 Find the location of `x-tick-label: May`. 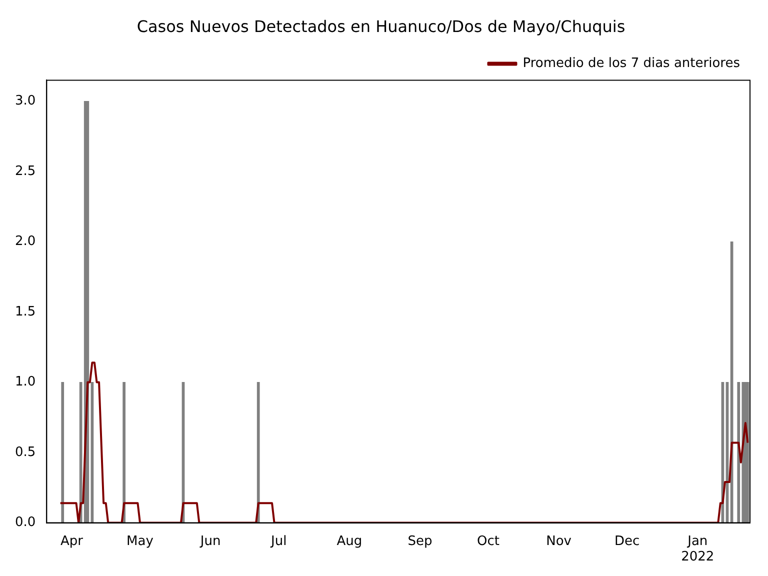

x-tick-label: May is located at coordinates (140, 541).